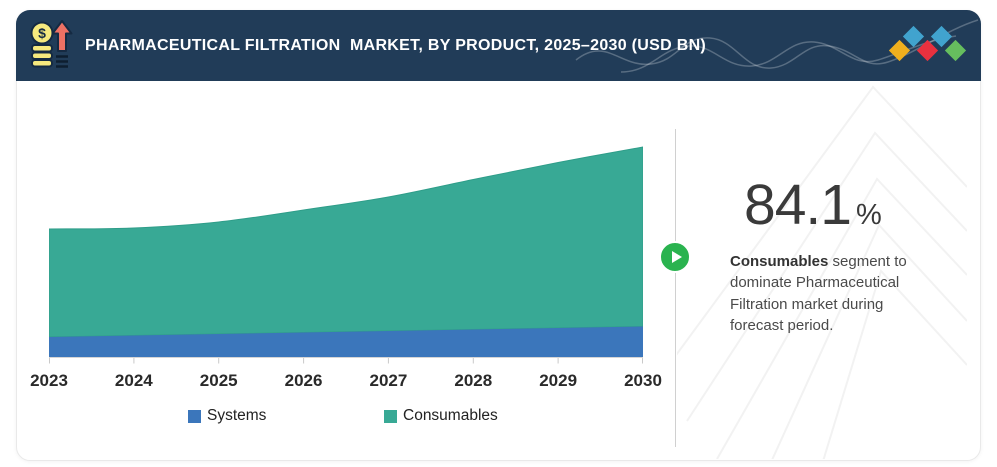 This screenshot has width=997, height=467. Describe the element at coordinates (51, 44) in the screenshot. I see `money-growth-icon: $` at that location.